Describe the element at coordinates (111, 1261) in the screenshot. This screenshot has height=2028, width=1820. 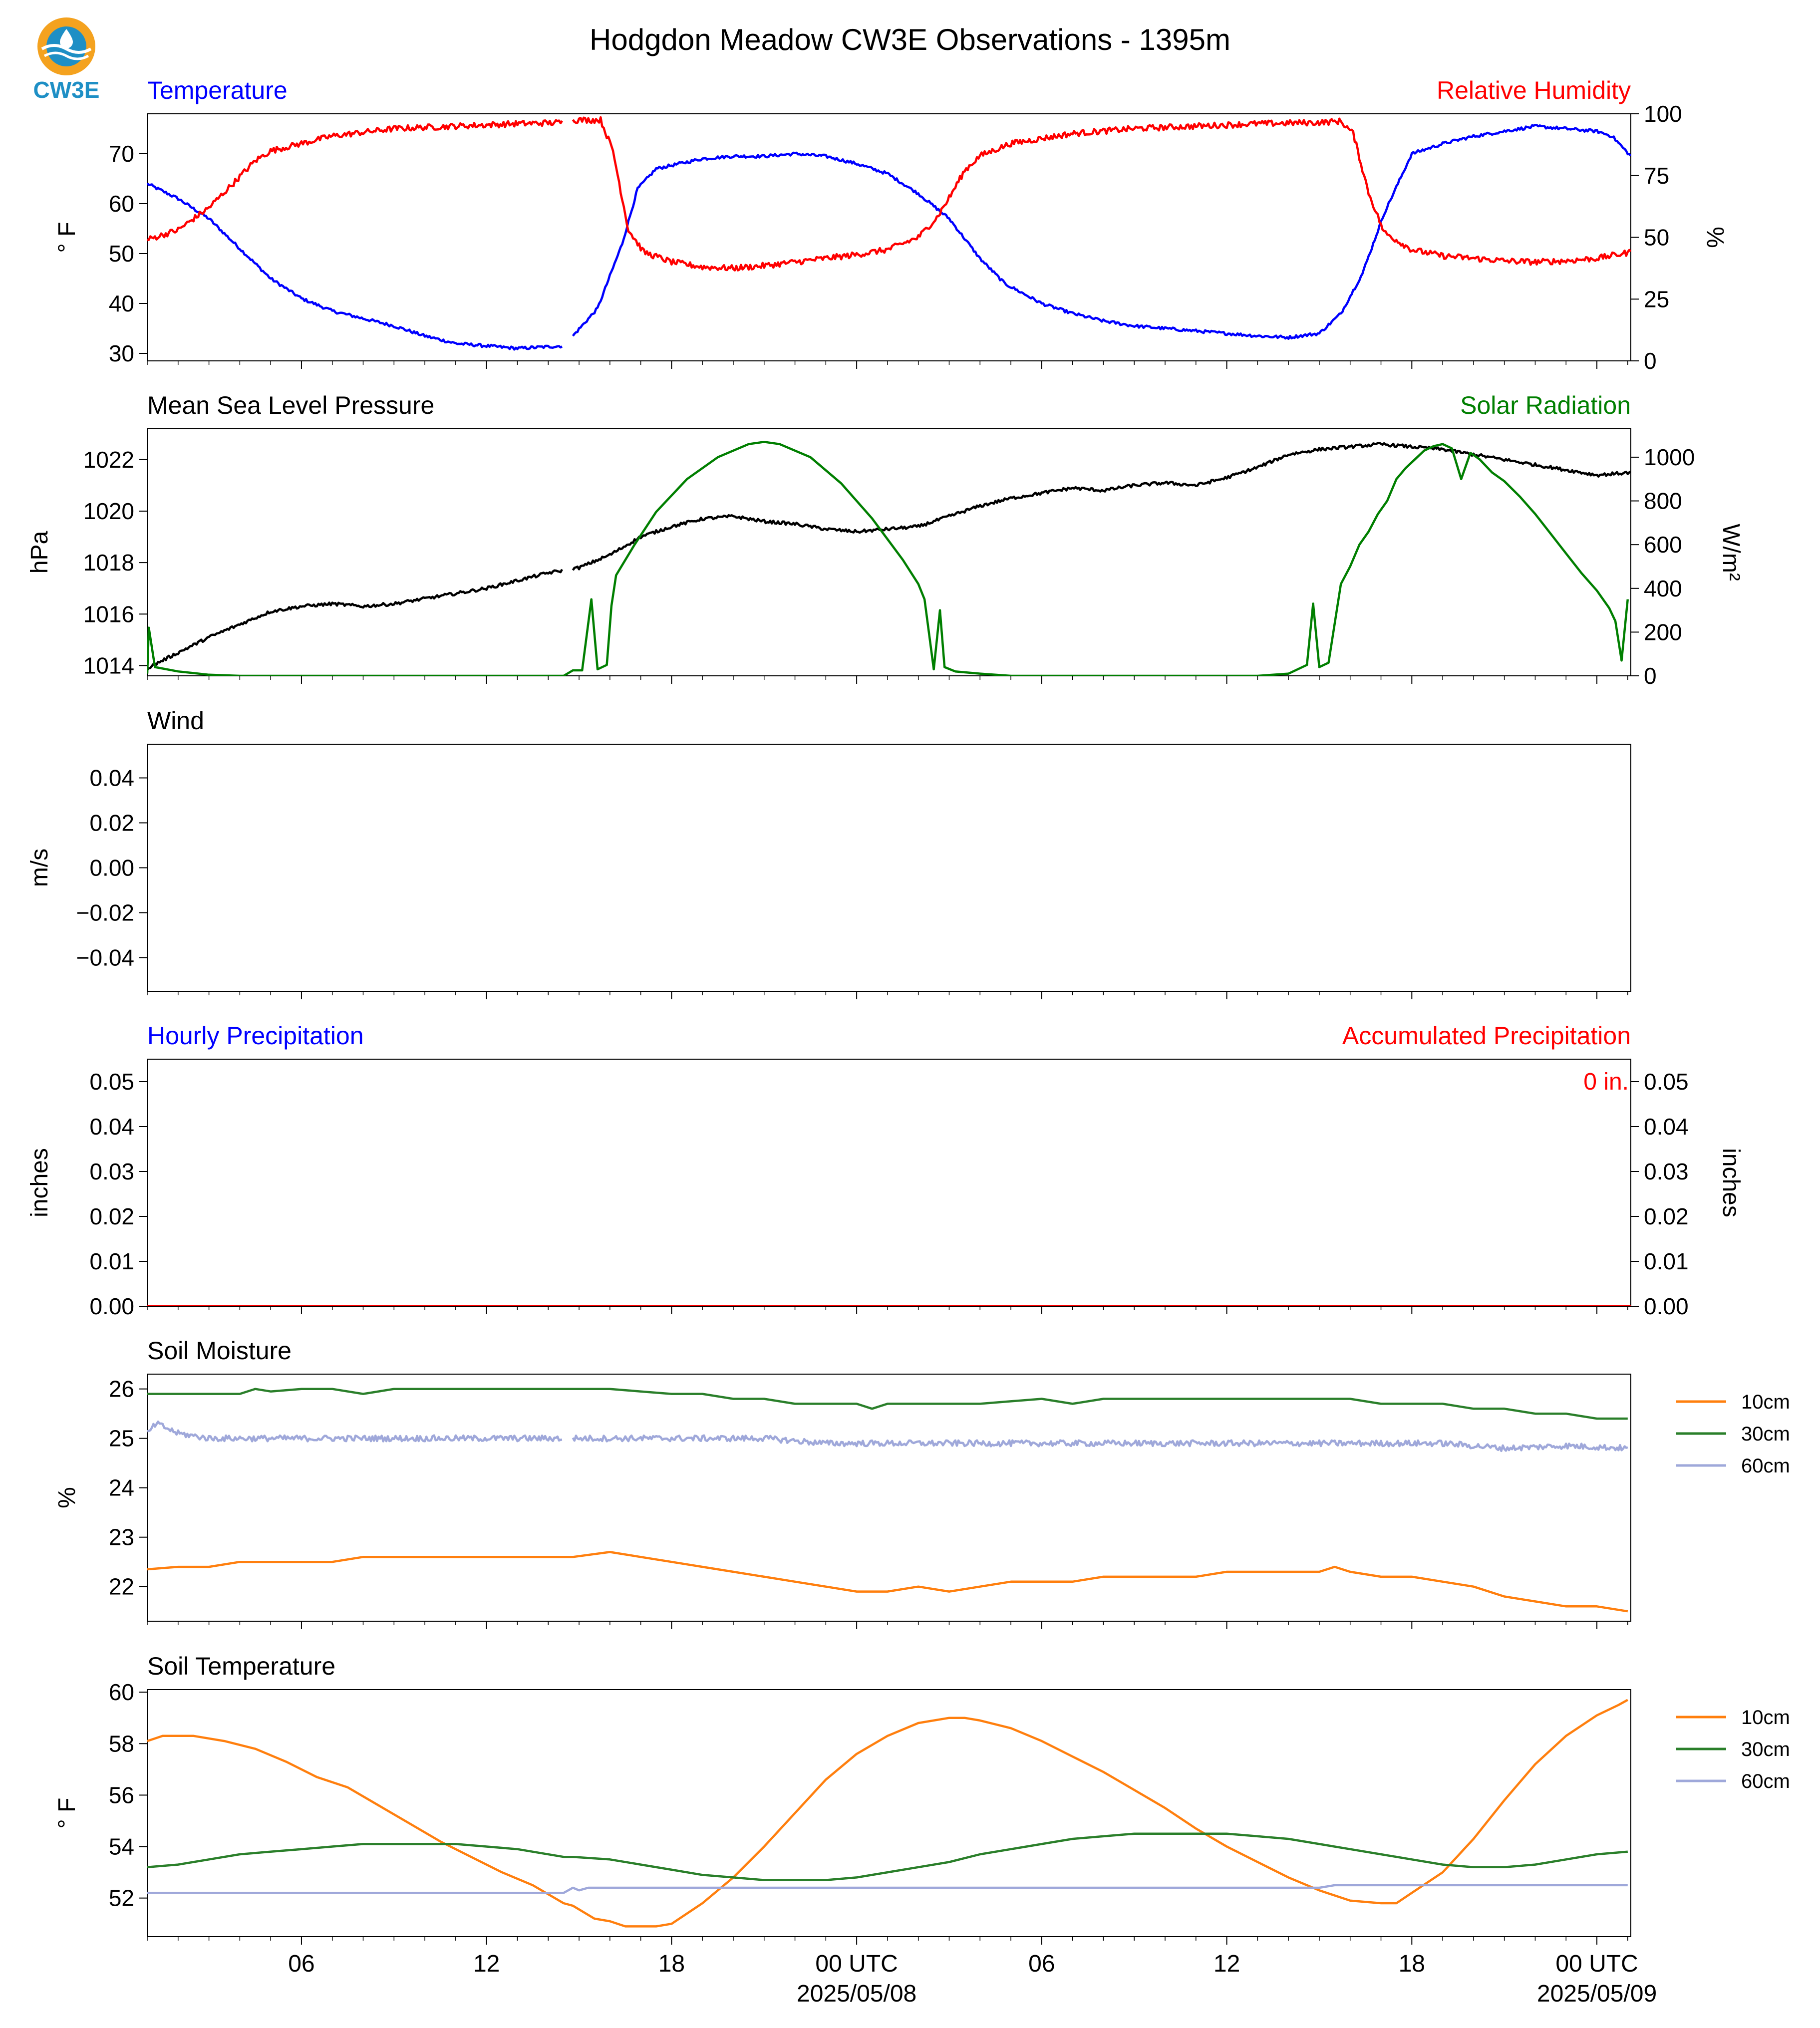
I see `y-tick-label-left: 0.01` at that location.